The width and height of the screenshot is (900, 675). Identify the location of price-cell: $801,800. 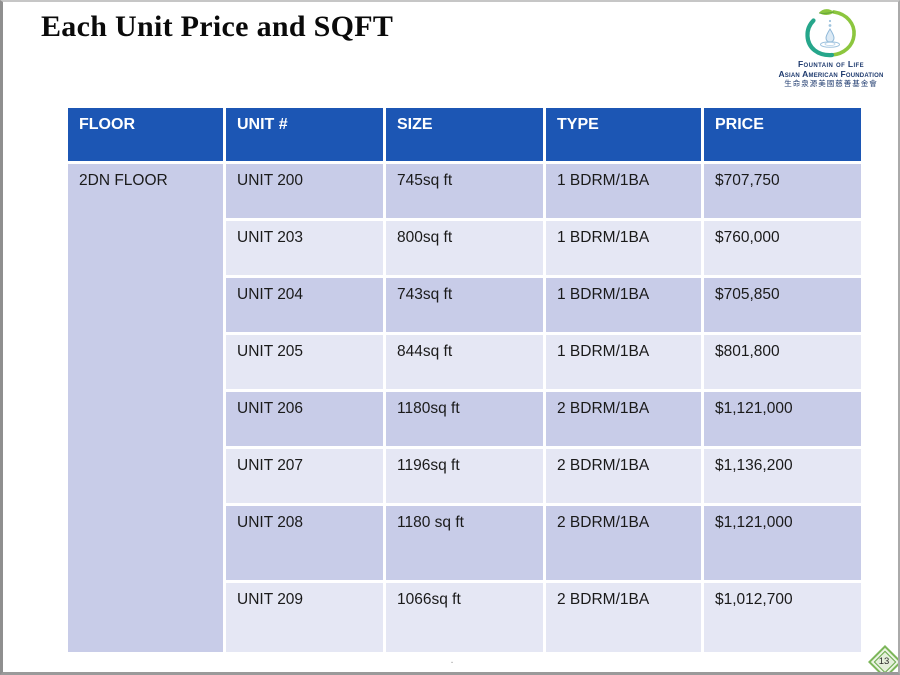
(782, 362).